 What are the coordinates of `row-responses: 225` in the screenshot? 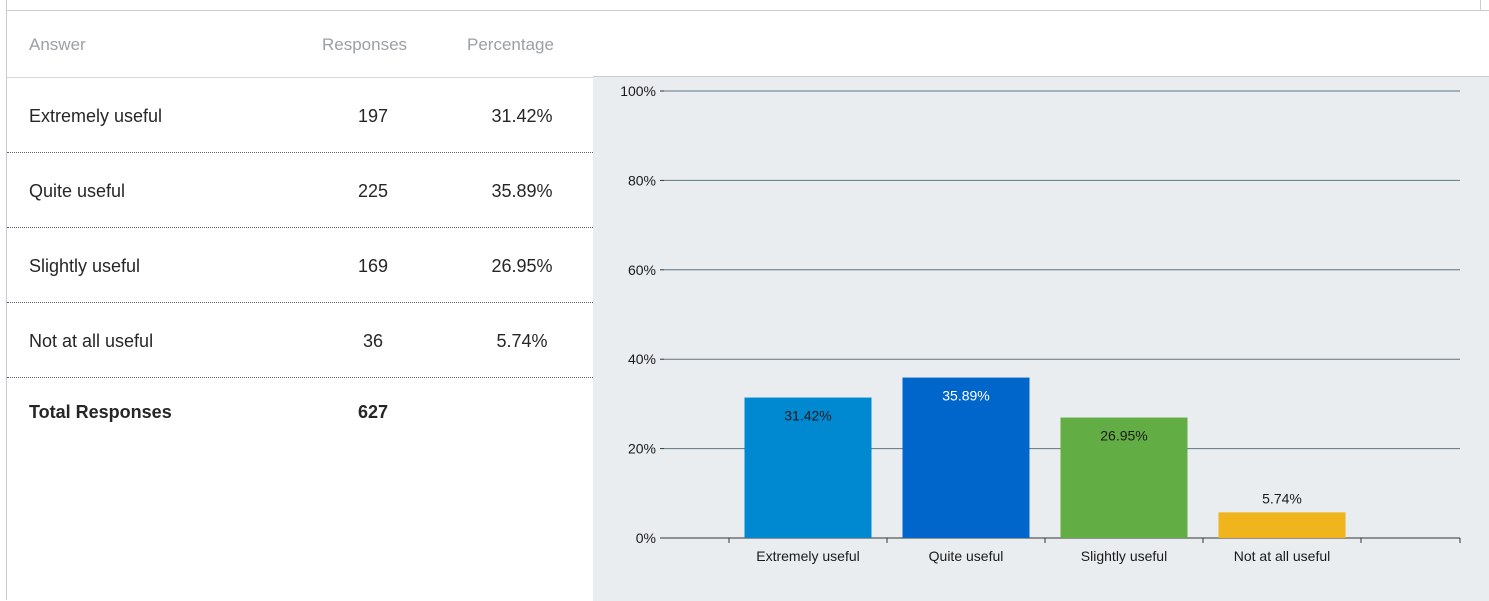 It's located at (373, 191).